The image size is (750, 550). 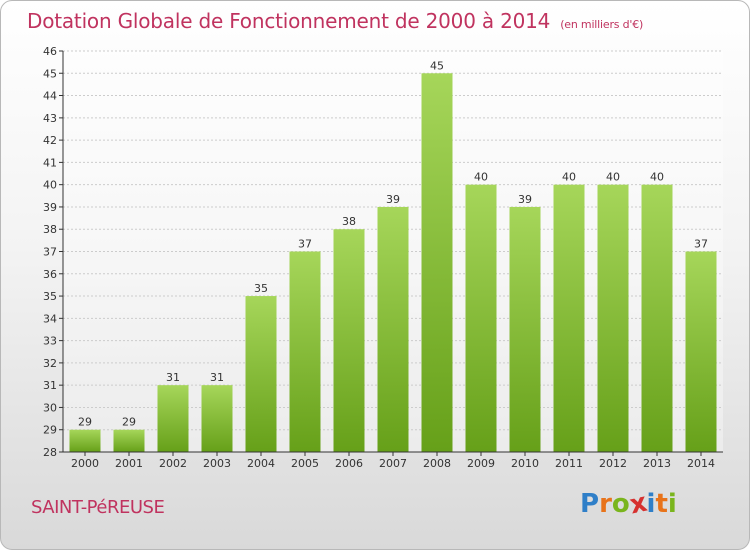 What do you see at coordinates (50, 452) in the screenshot?
I see `y-tick-label: 28` at bounding box center [50, 452].